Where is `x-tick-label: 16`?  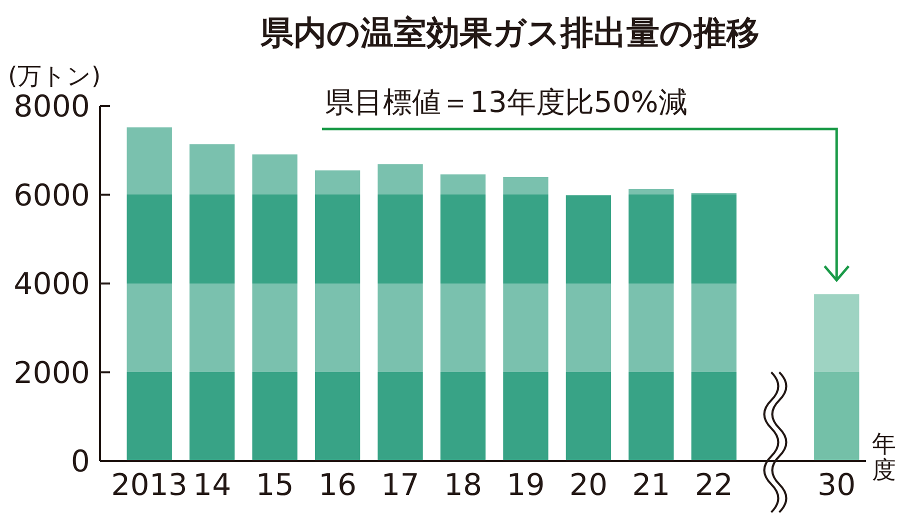
x-tick-label: 16 is located at coordinates (337, 485).